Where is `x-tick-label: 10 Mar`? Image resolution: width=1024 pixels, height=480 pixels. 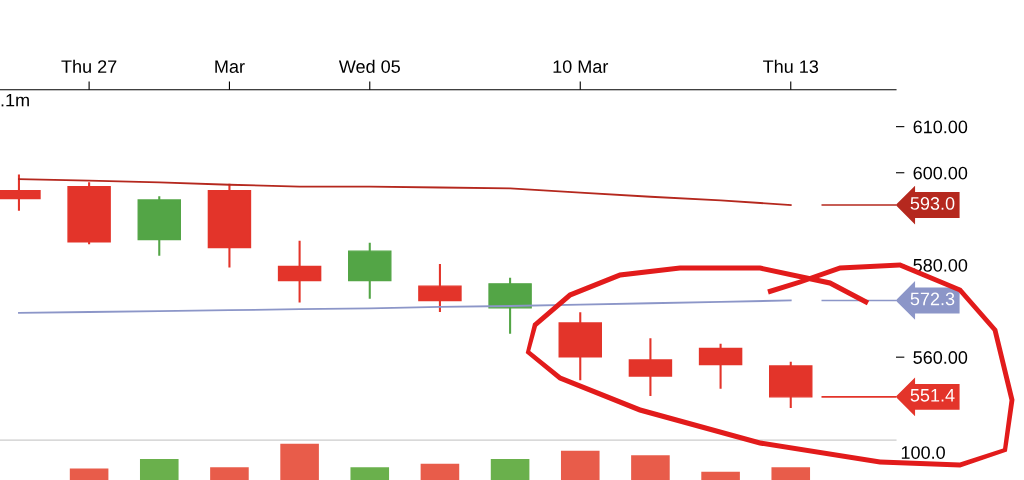
x-tick-label: 10 Mar is located at coordinates (581, 66).